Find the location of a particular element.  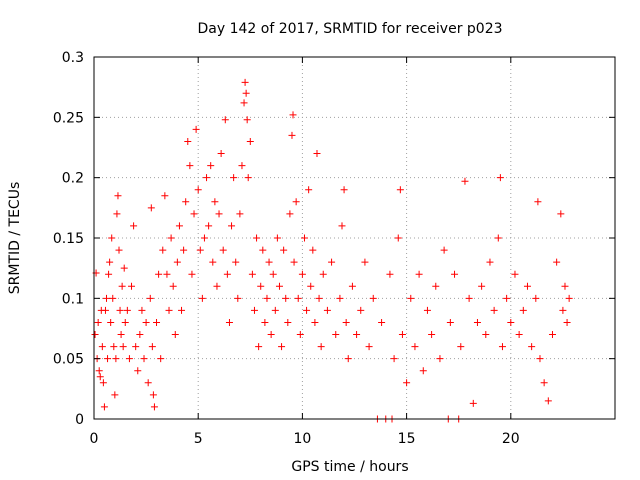

y-tick-label: 0.3 is located at coordinates (73, 58).